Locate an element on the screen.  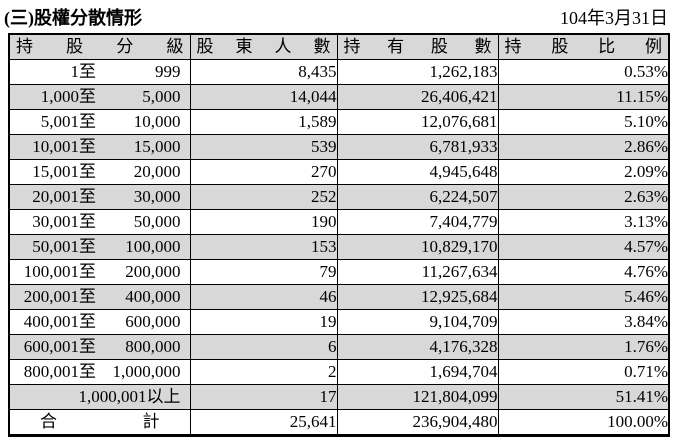
shares-cell: 11,267,634 is located at coordinates (417, 272).